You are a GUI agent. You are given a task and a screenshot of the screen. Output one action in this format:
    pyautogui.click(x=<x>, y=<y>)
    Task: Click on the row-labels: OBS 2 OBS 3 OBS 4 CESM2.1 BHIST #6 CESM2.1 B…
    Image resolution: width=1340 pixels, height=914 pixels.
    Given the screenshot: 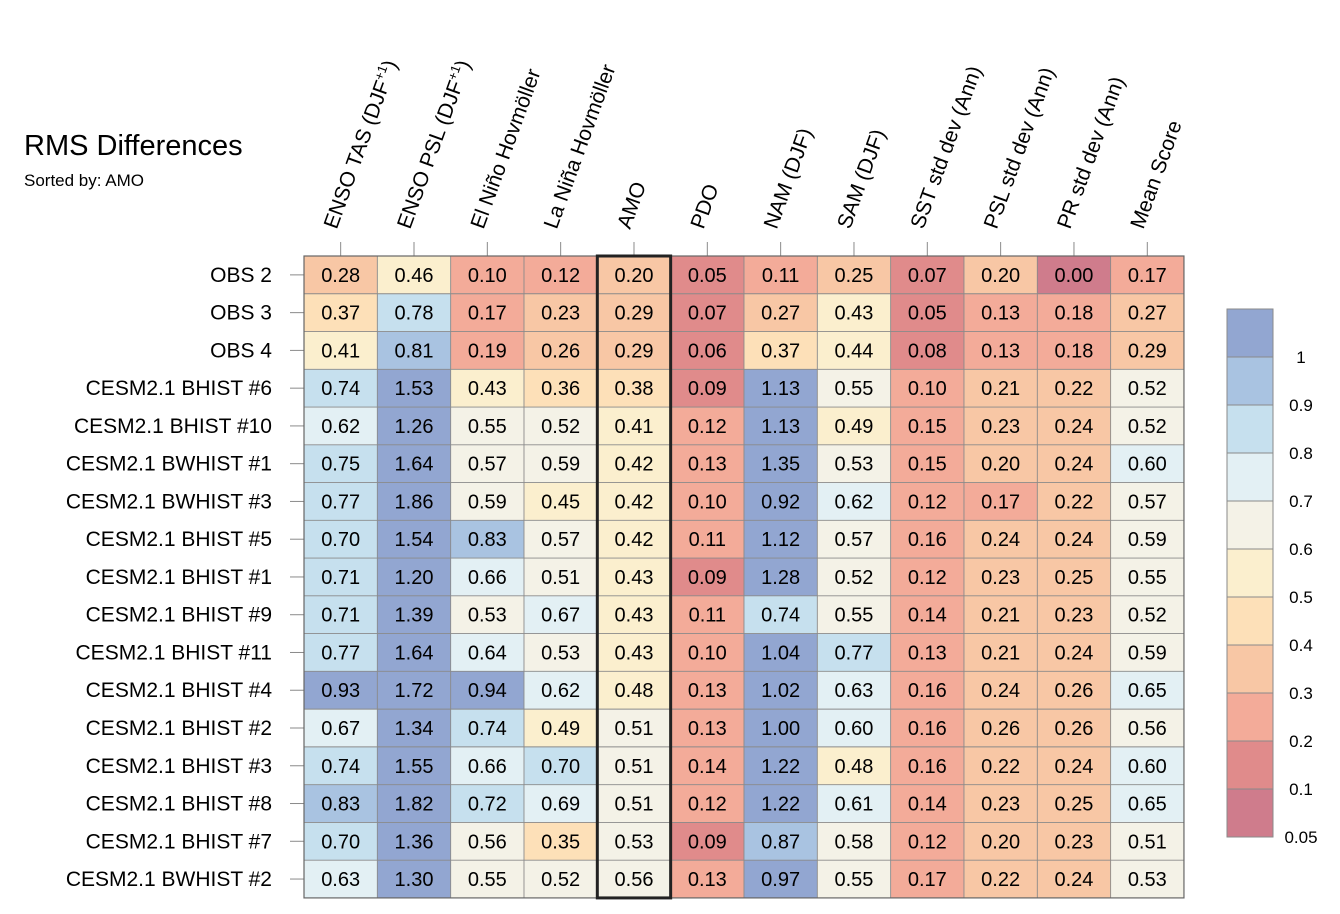 What is the action you would take?
    pyautogui.click(x=185, y=577)
    